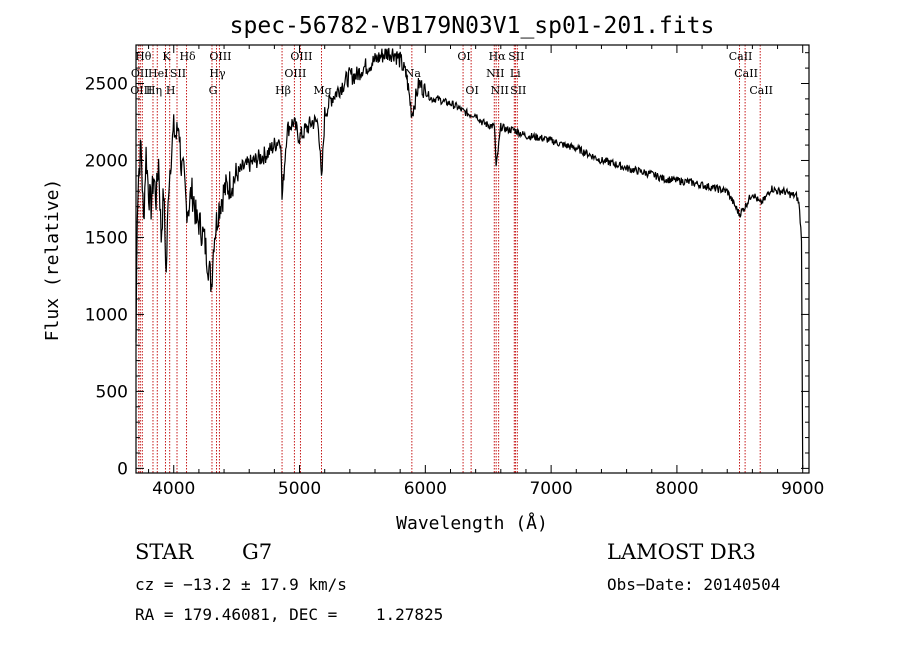  Describe the element at coordinates (154, 90) in the screenshot. I see `line-marker-label: Hη` at that location.